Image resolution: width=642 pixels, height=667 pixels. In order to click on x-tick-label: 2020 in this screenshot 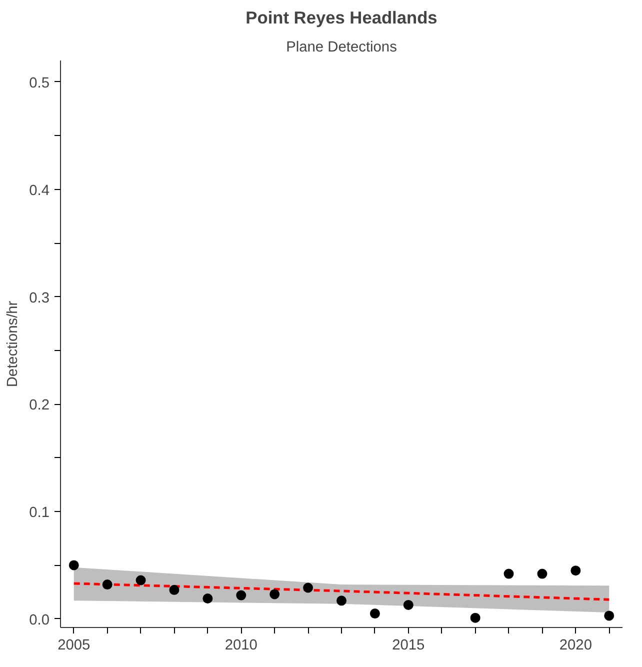, I will do `click(575, 646)`.